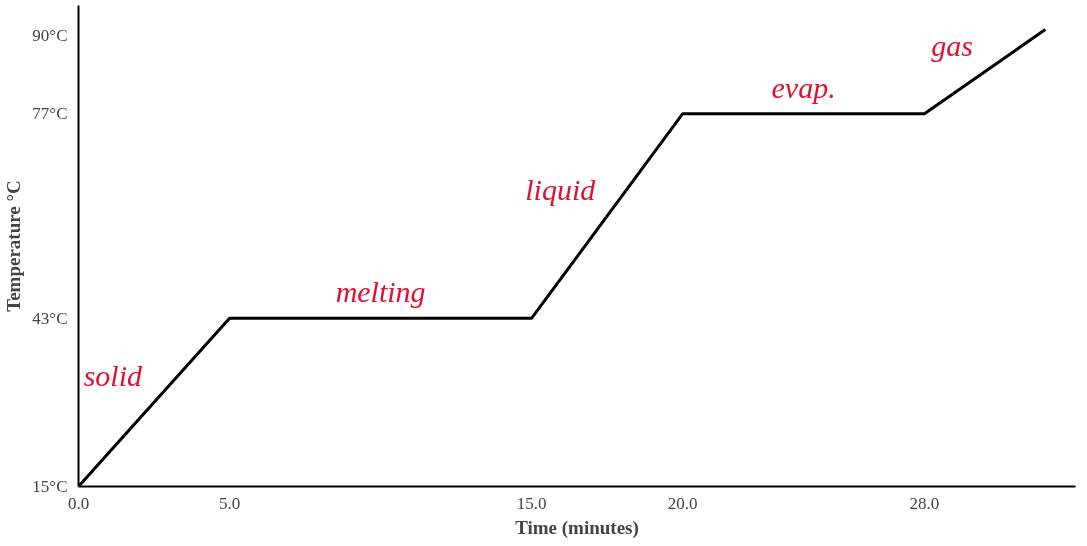  Describe the element at coordinates (78, 503) in the screenshot. I see `x-tick-label: 0.0` at that location.